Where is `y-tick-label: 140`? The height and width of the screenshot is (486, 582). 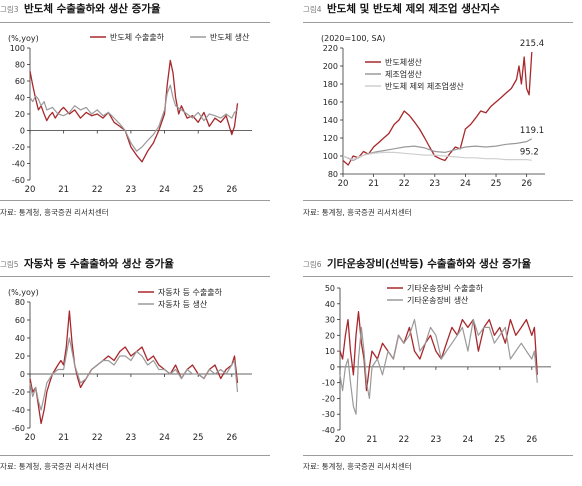
y-tick-label: 140 is located at coordinates (330, 120).